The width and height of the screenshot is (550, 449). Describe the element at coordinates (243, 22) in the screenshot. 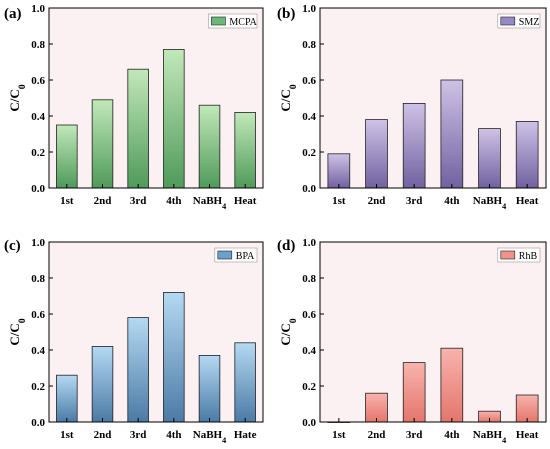

I see `legend-label: MCPA` at that location.